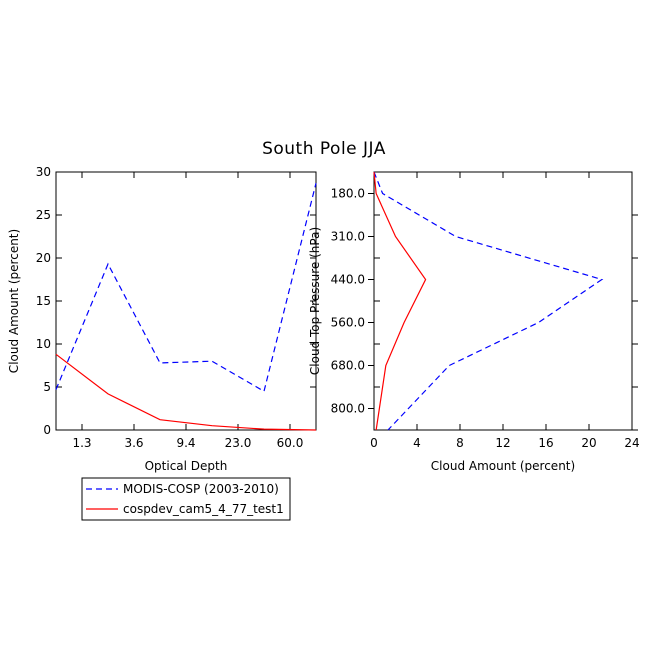  What do you see at coordinates (133, 443) in the screenshot?
I see `left-x-tick-label: 3.6` at bounding box center [133, 443].